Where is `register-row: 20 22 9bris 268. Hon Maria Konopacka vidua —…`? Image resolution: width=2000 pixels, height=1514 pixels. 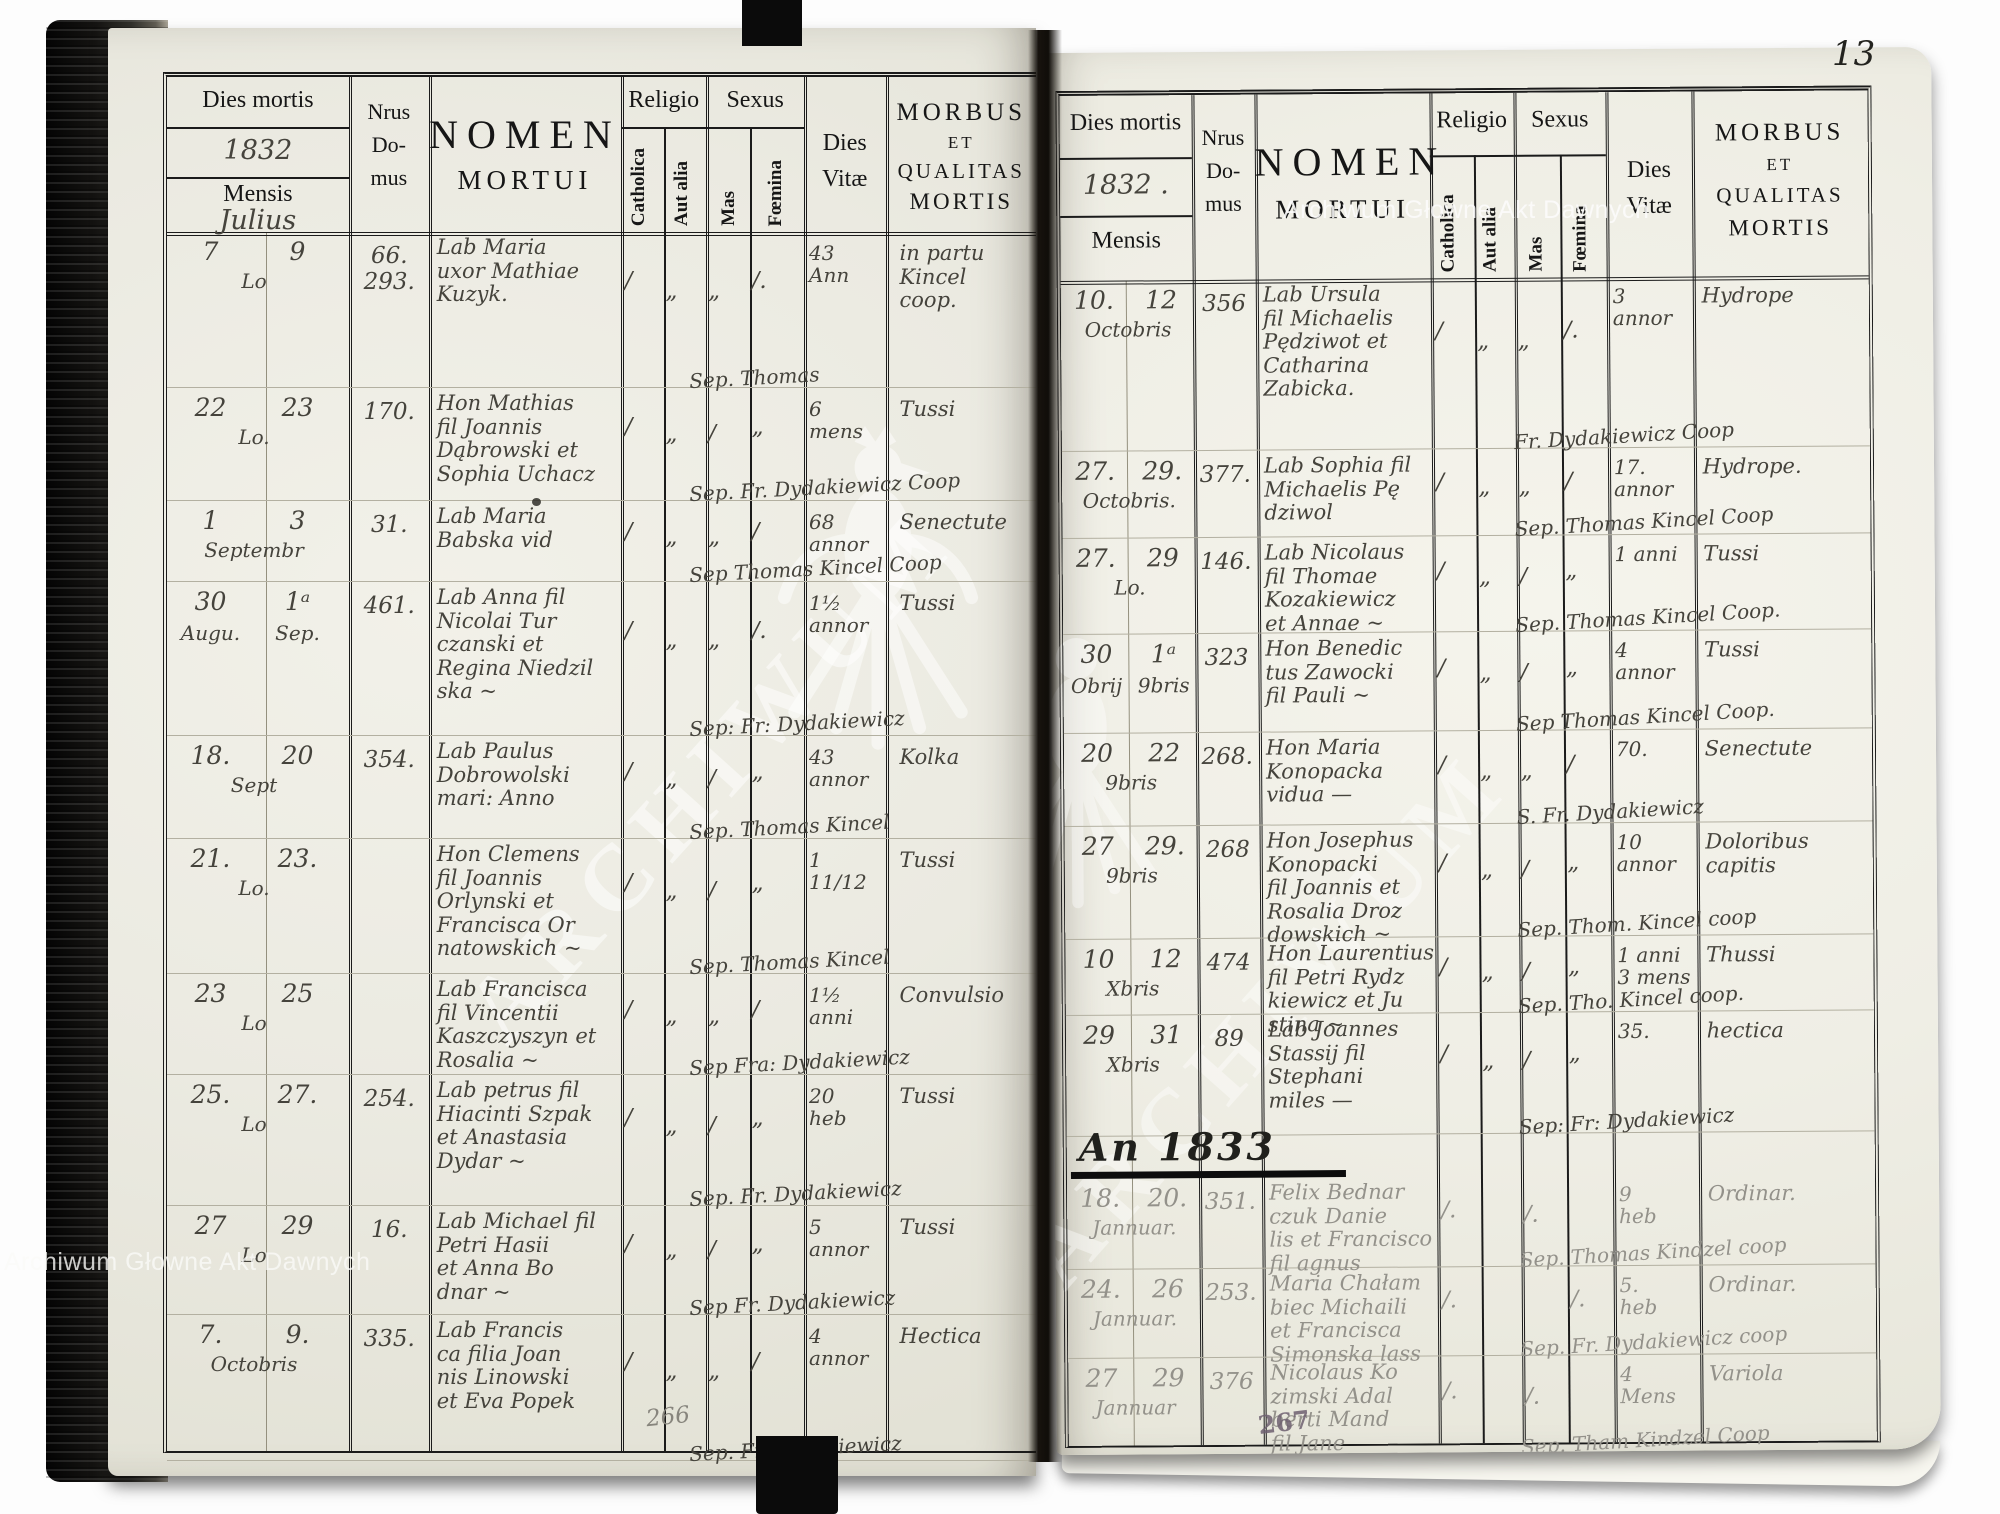 register-row: 20 22 9bris 268. Hon Maria Konopacka vidua —… is located at coordinates (1468, 778).